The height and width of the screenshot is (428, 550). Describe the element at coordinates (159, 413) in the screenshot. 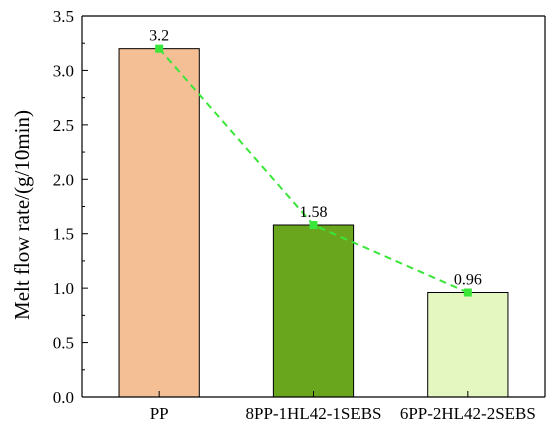

I see `x-tick-label-0: PP` at that location.